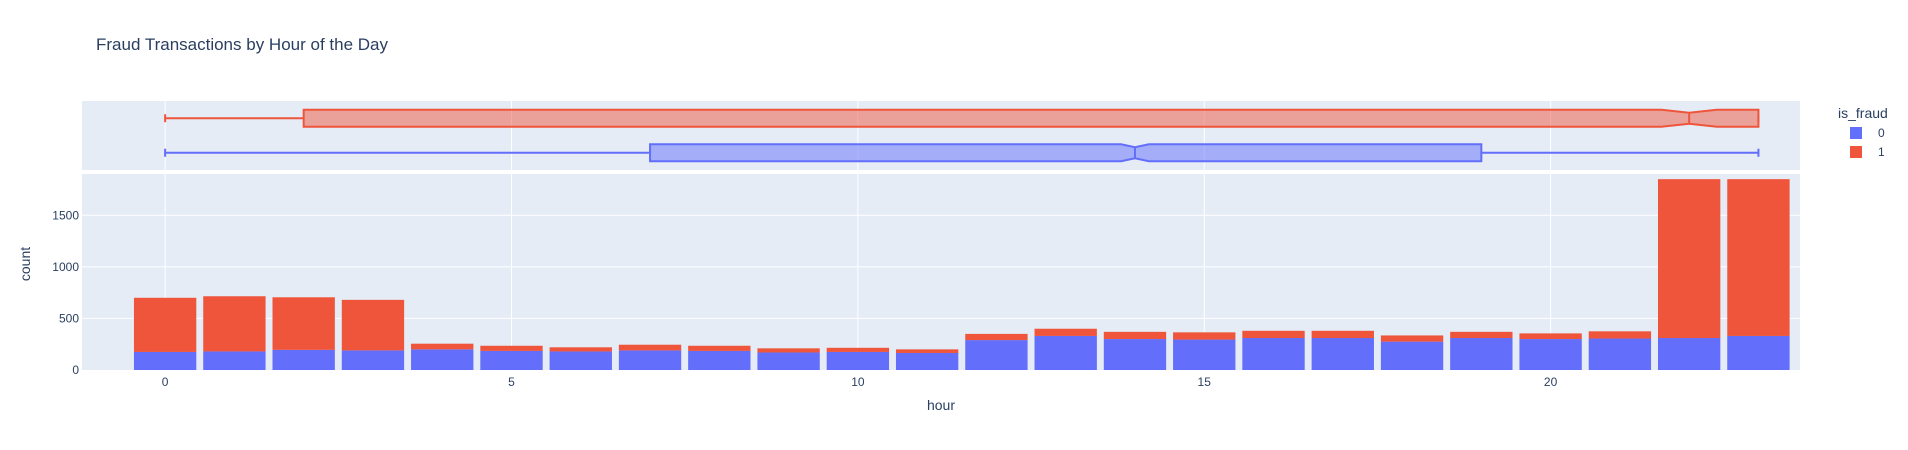  I want to click on legend: is_fraud 0 1, so click(1863, 132).